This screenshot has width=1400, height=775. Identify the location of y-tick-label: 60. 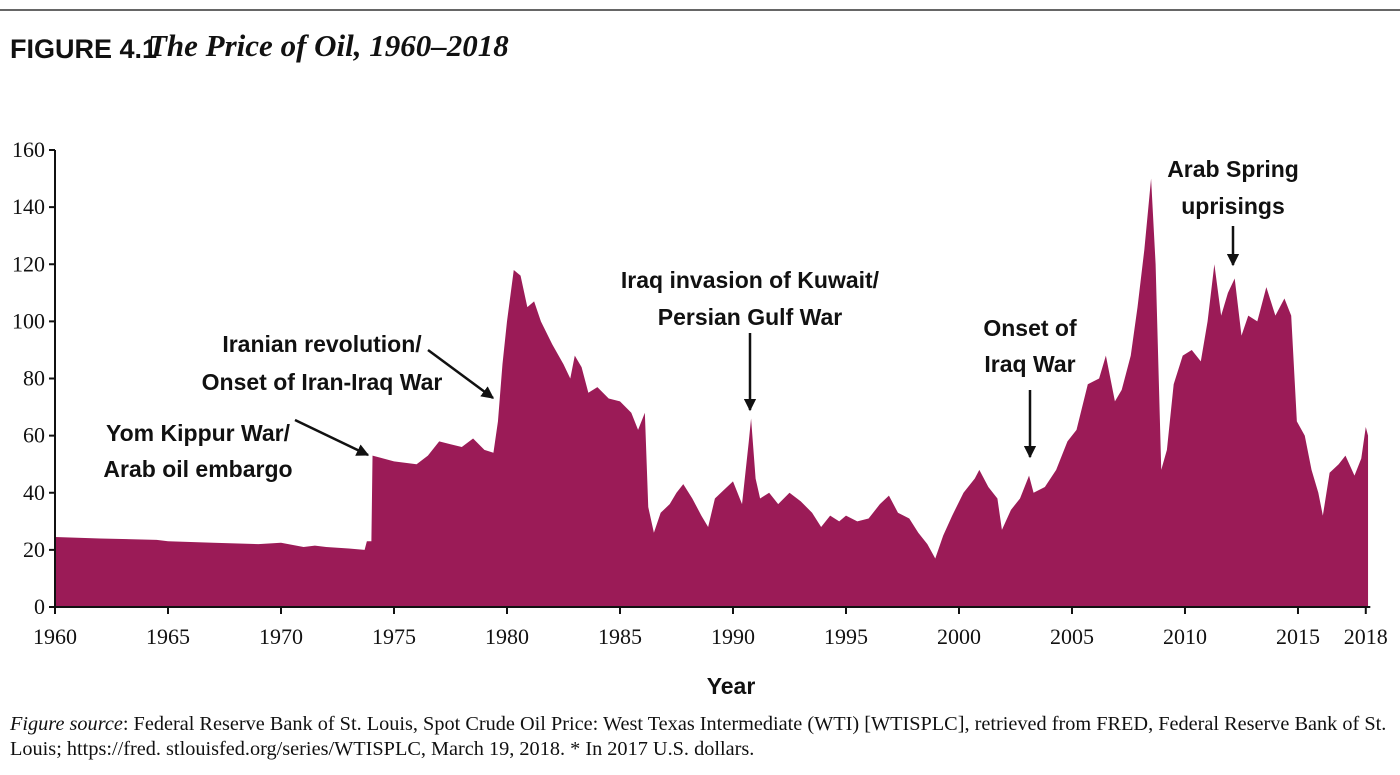
(34, 435).